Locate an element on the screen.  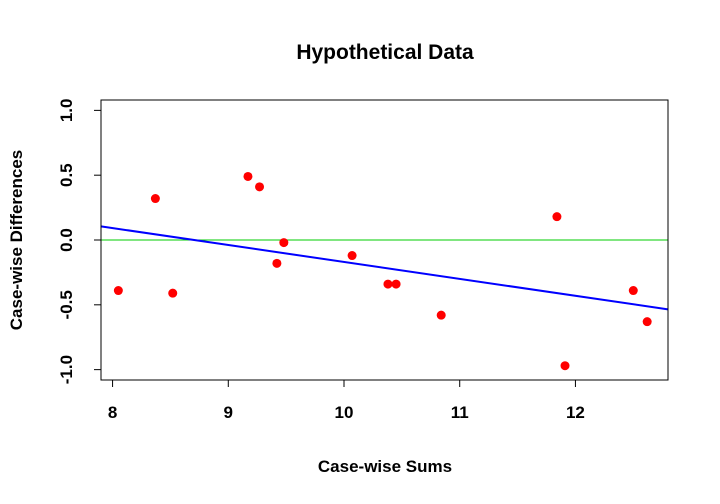
x-tick-label: 10 is located at coordinates (344, 412).